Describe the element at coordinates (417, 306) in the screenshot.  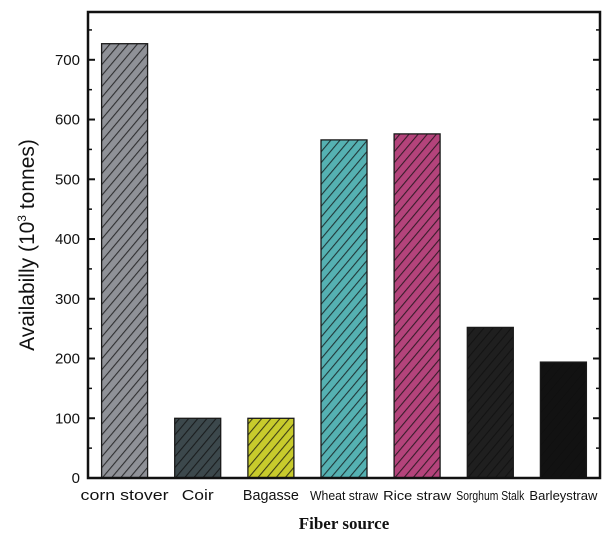
I see `bar-rice-straw` at that location.